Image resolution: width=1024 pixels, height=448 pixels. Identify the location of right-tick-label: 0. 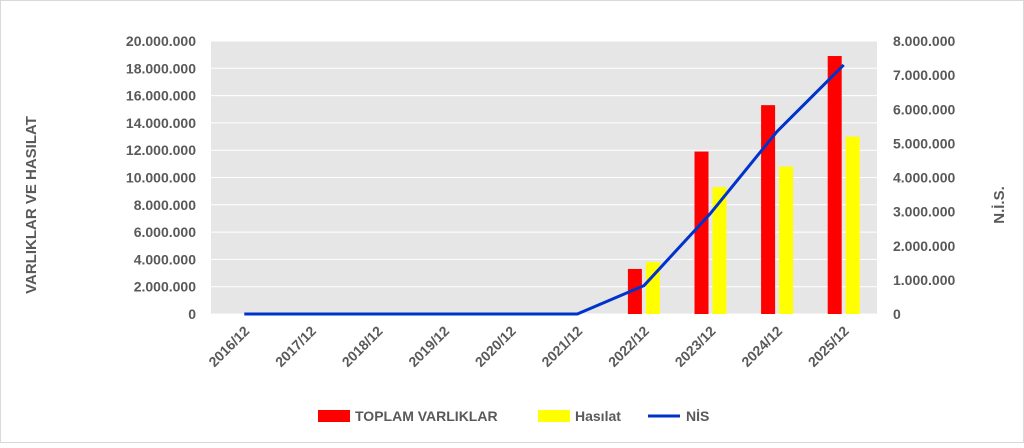
(897, 314).